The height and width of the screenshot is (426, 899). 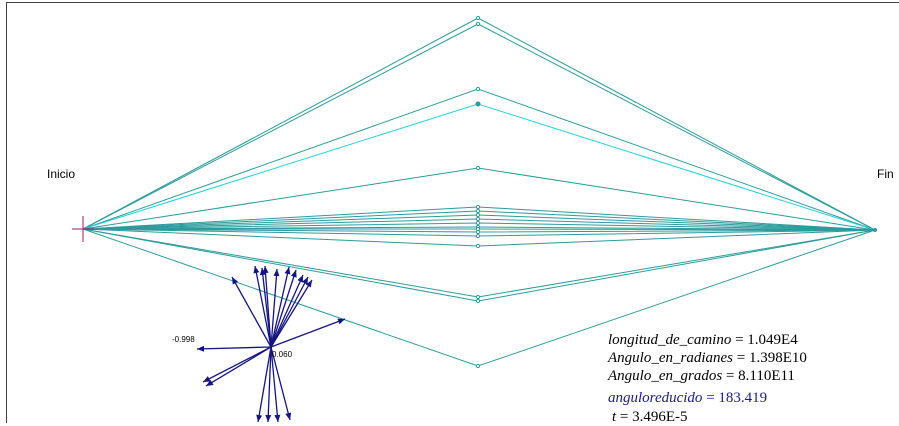 I want to click on readout-grados-name: Angulo_en_grados, so click(x=665, y=376).